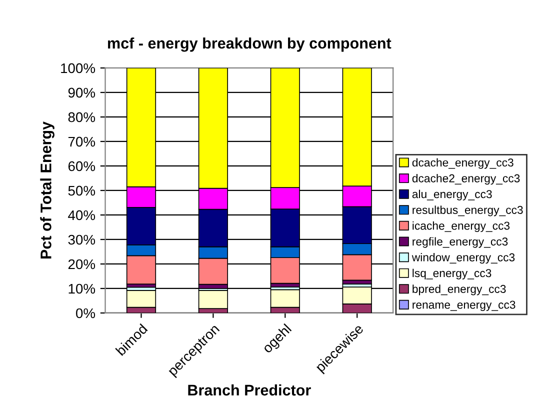 This screenshot has width=537, height=407. I want to click on legend-label: alu_energy_cc3, so click(452, 195).